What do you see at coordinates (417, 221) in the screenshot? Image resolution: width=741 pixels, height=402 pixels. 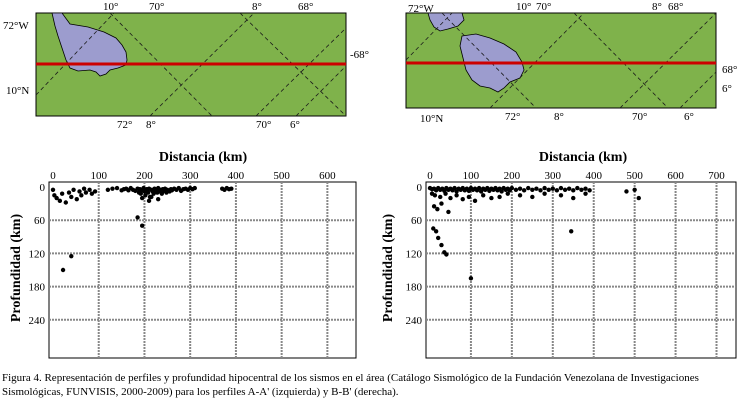 I see `chart-right-y-tick-label: 60` at bounding box center [417, 221].